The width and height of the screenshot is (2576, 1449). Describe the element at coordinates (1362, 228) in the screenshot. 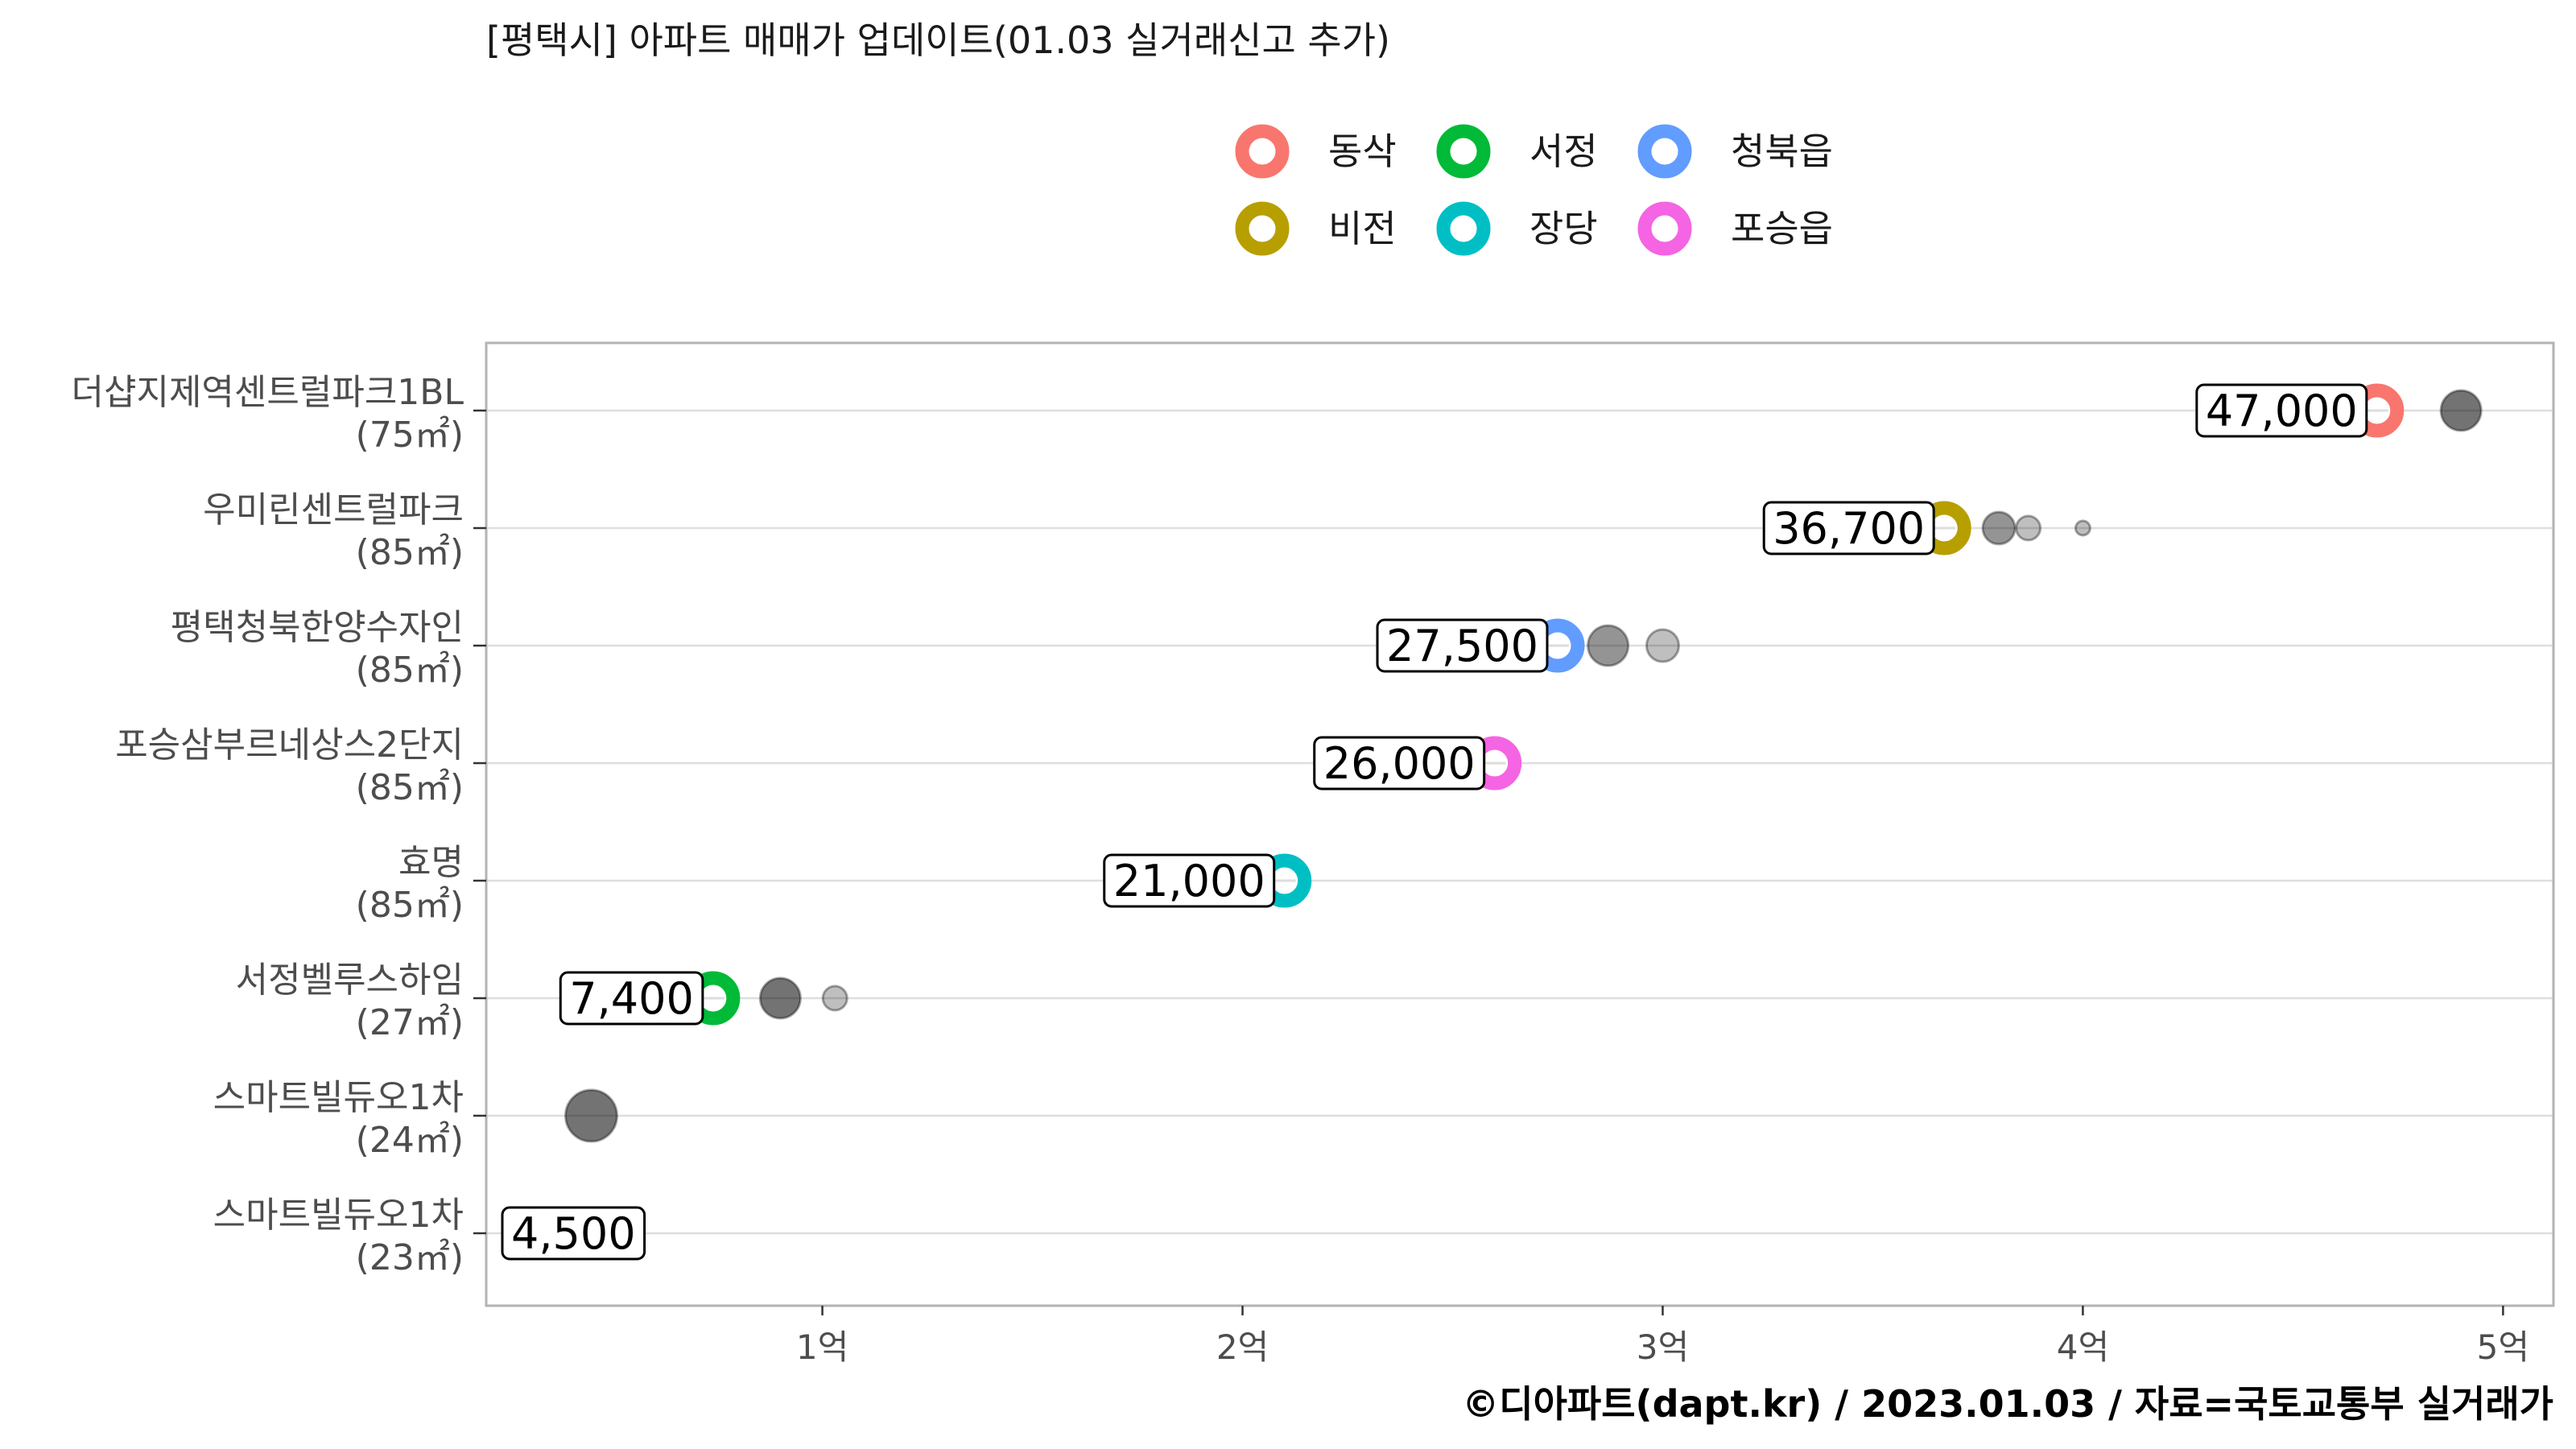

I see `legend-label: 비전` at that location.